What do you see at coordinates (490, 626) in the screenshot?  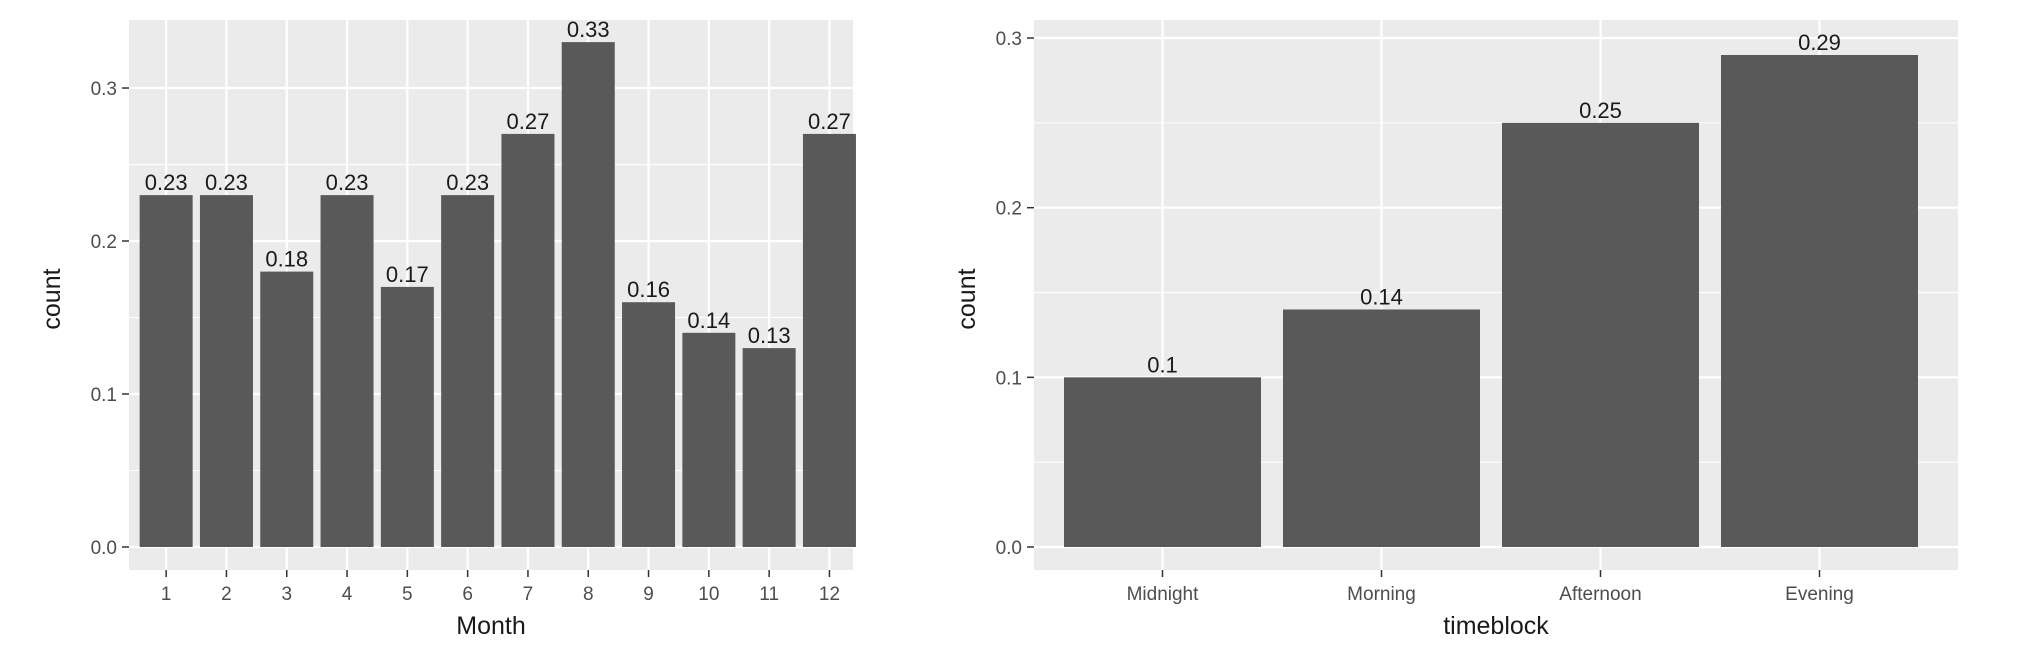 I see `month-x-axis-title: Month` at bounding box center [490, 626].